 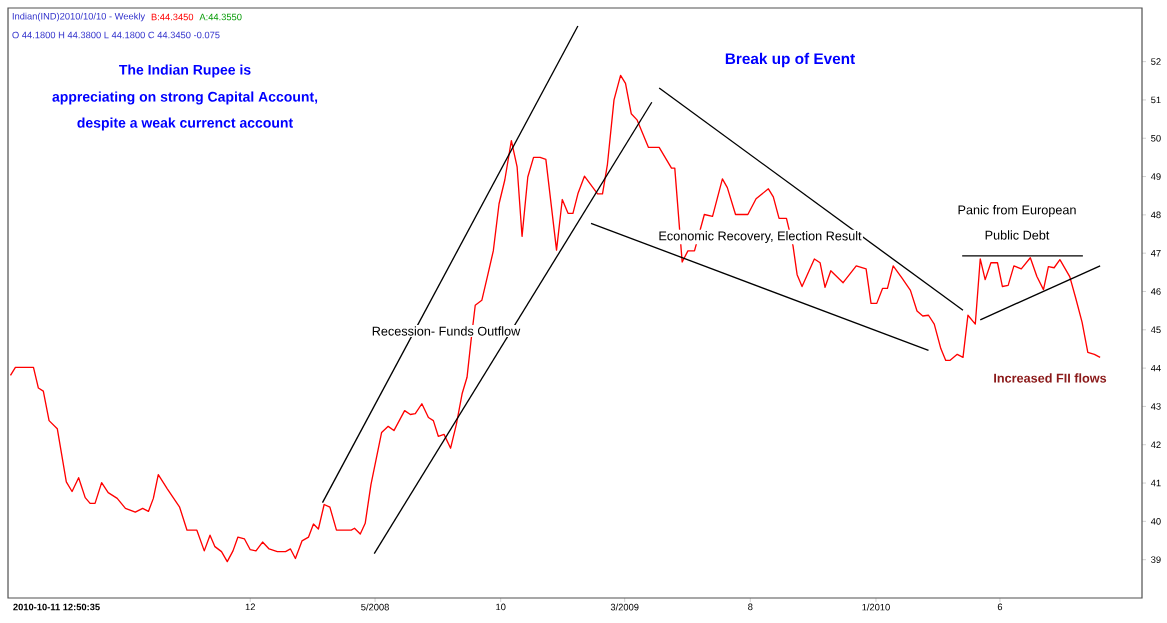 What do you see at coordinates (79, 17) in the screenshot?
I see `annotation: Indian(IND)2010/10/10 - Weekly` at bounding box center [79, 17].